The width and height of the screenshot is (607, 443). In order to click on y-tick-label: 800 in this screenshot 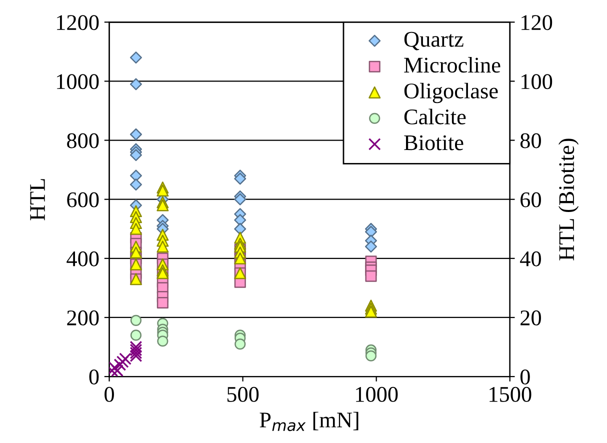, I will do `click(83, 140)`.